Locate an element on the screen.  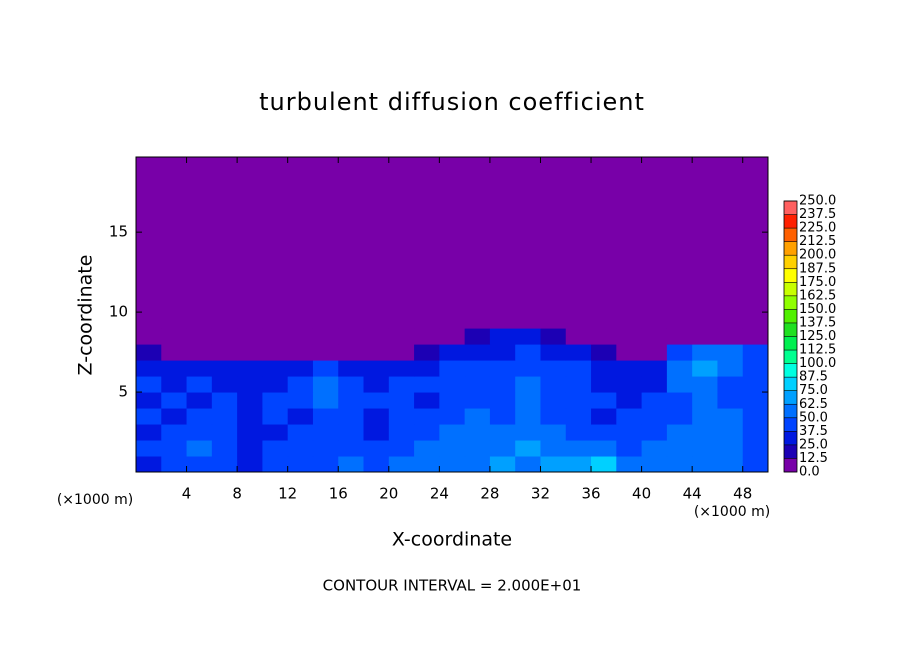
x-axis-label: X-coordinate is located at coordinates (452, 540).